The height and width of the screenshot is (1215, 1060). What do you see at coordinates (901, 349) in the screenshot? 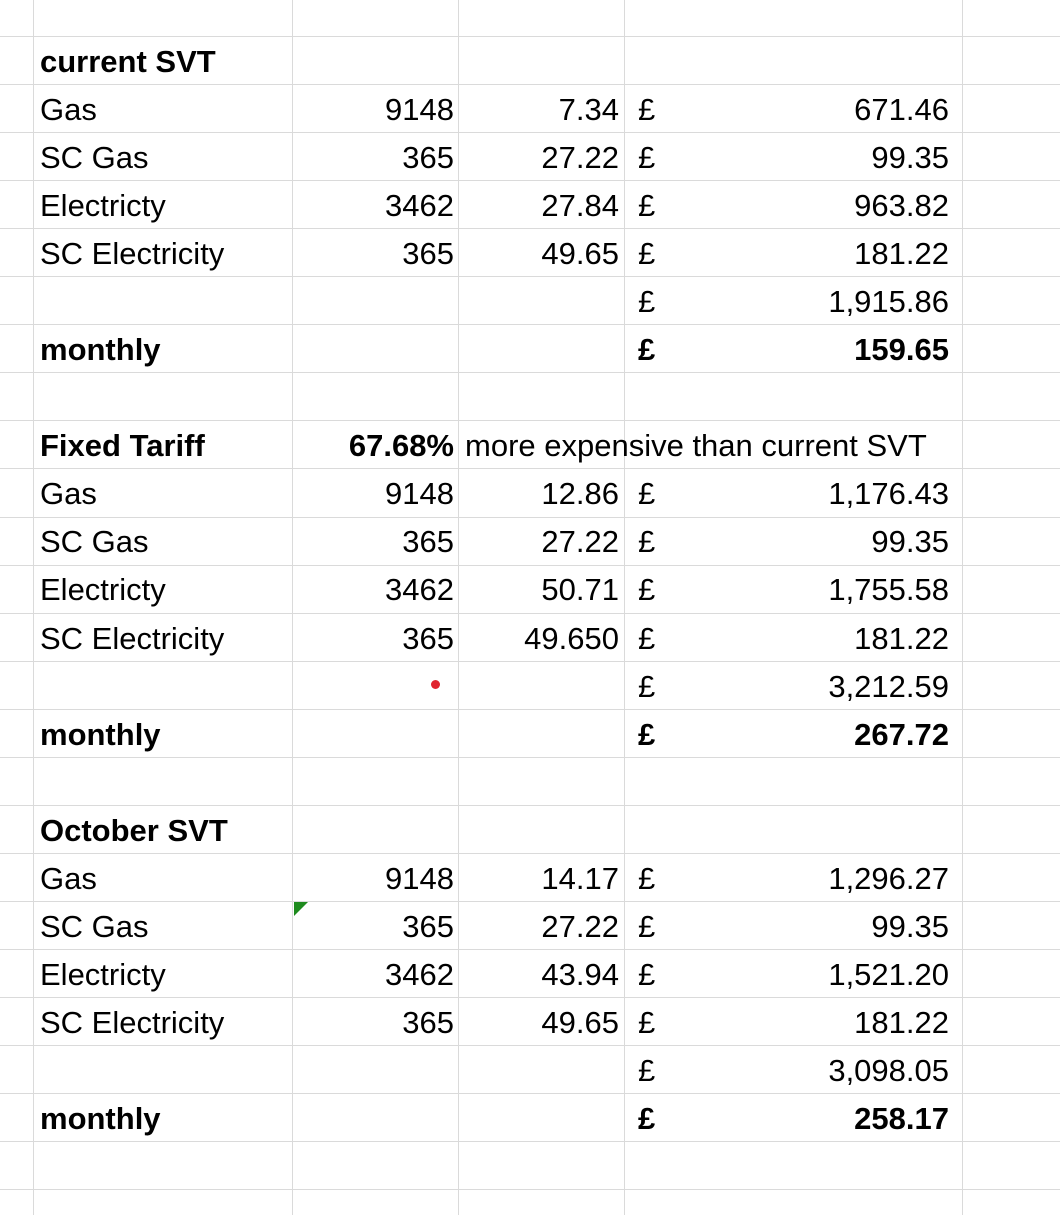
I see `monthly-amount: 159.65` at bounding box center [901, 349].